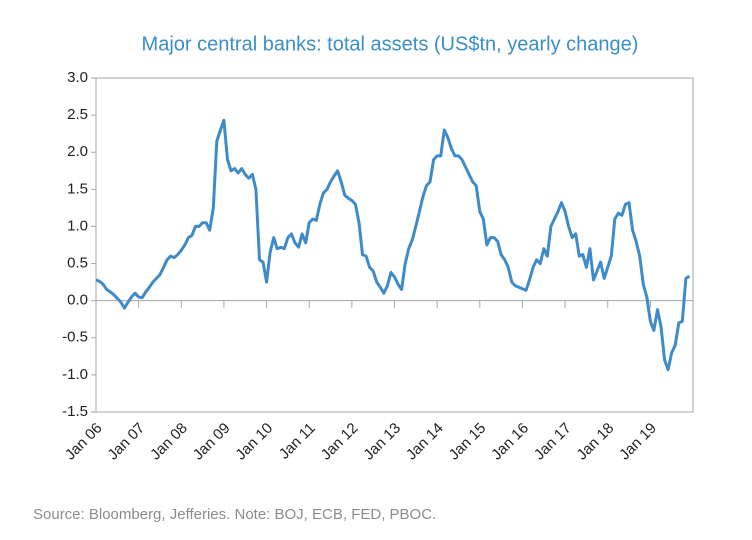 The image size is (752, 540). What do you see at coordinates (595, 442) in the screenshot?
I see `x-tick-label: Jan 18` at bounding box center [595, 442].